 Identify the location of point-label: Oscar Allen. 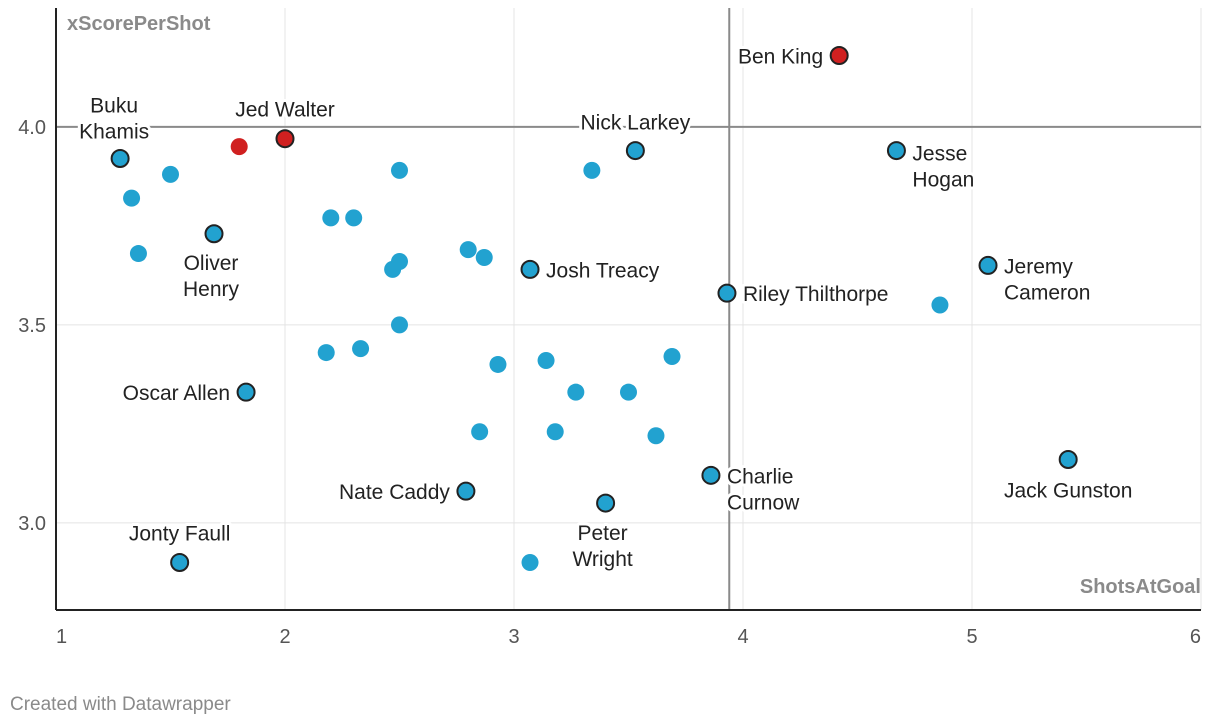
(176, 393).